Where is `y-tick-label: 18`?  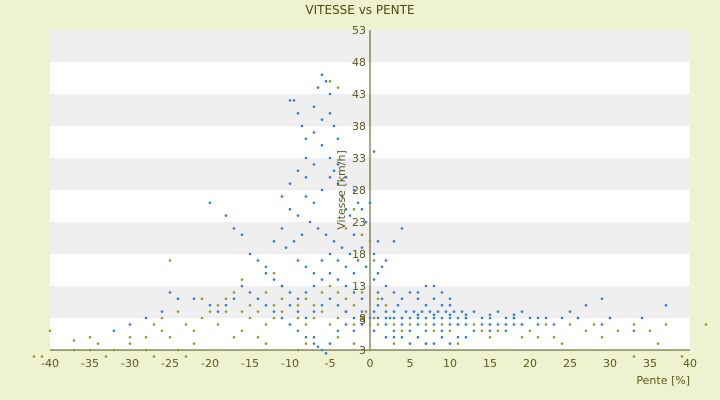 y-tick-label: 18 is located at coordinates (359, 254).